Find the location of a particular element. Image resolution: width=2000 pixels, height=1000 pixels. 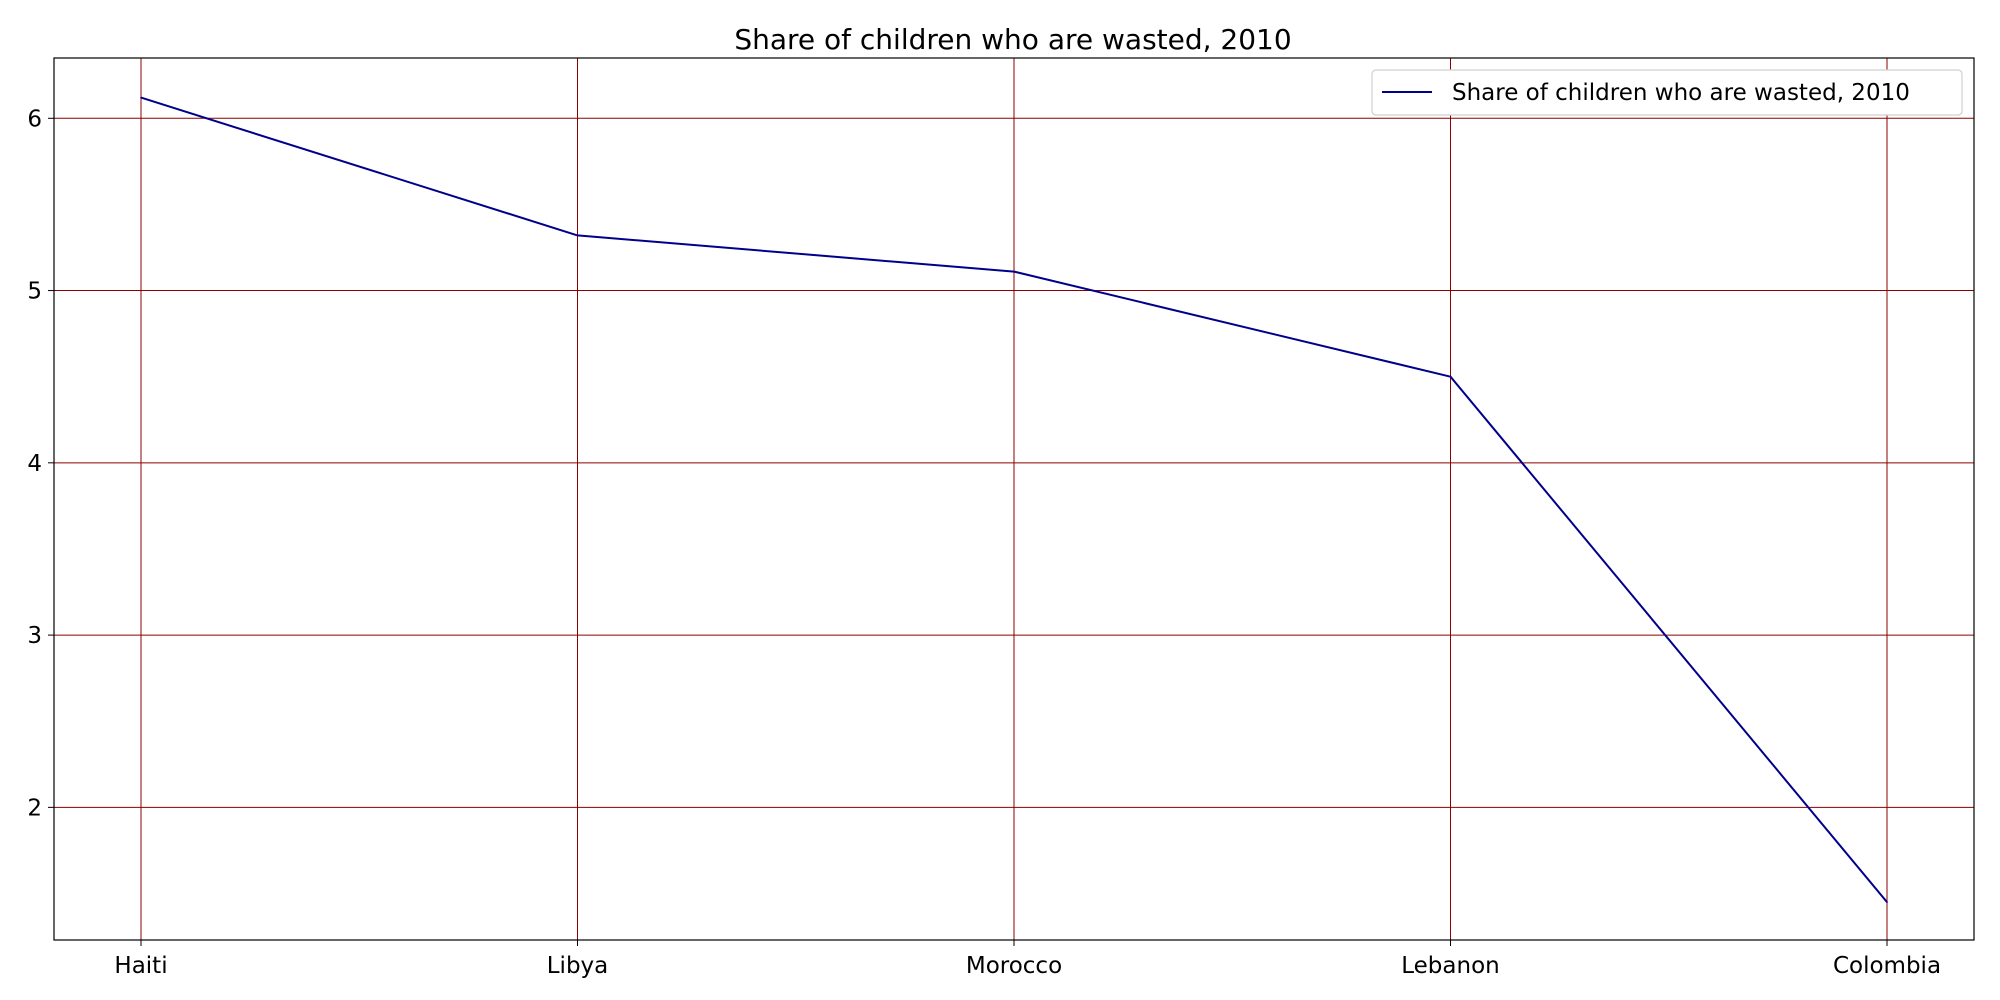

x-axis: Haiti Libya Morocco Lebanon Colombia is located at coordinates (1027, 959).